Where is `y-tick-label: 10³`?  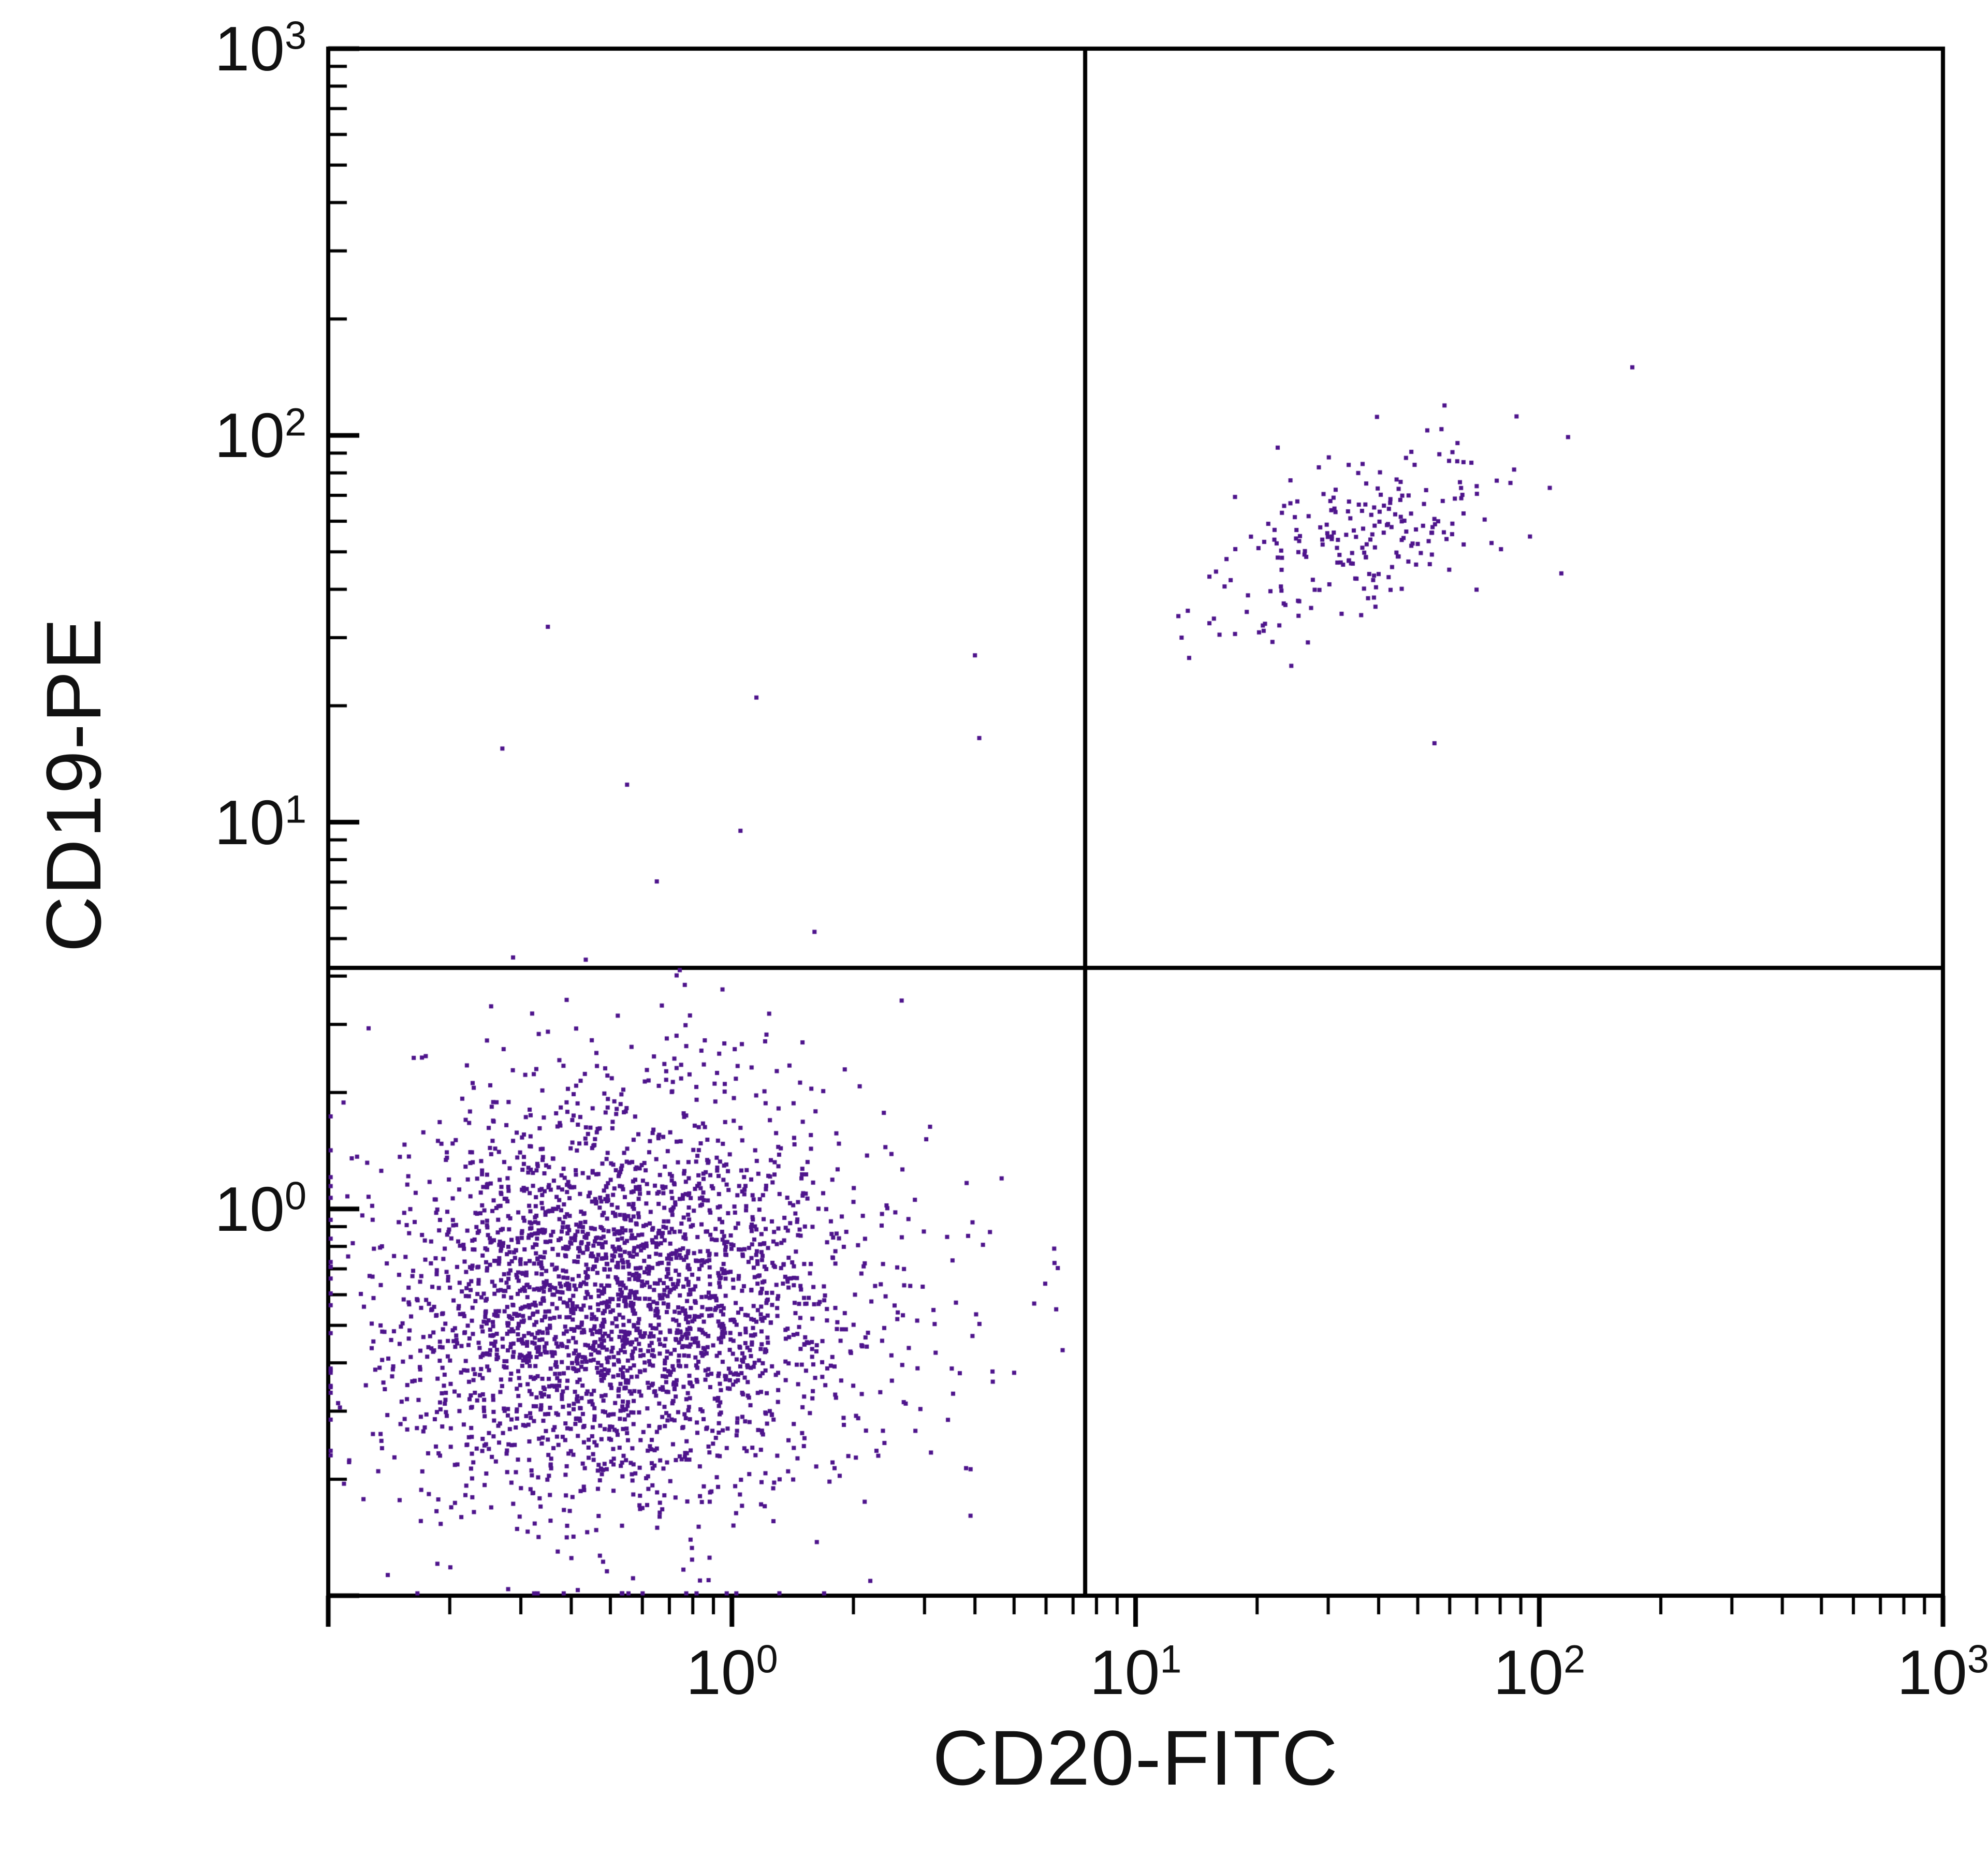 y-tick-label: 10³ is located at coordinates (260, 48).